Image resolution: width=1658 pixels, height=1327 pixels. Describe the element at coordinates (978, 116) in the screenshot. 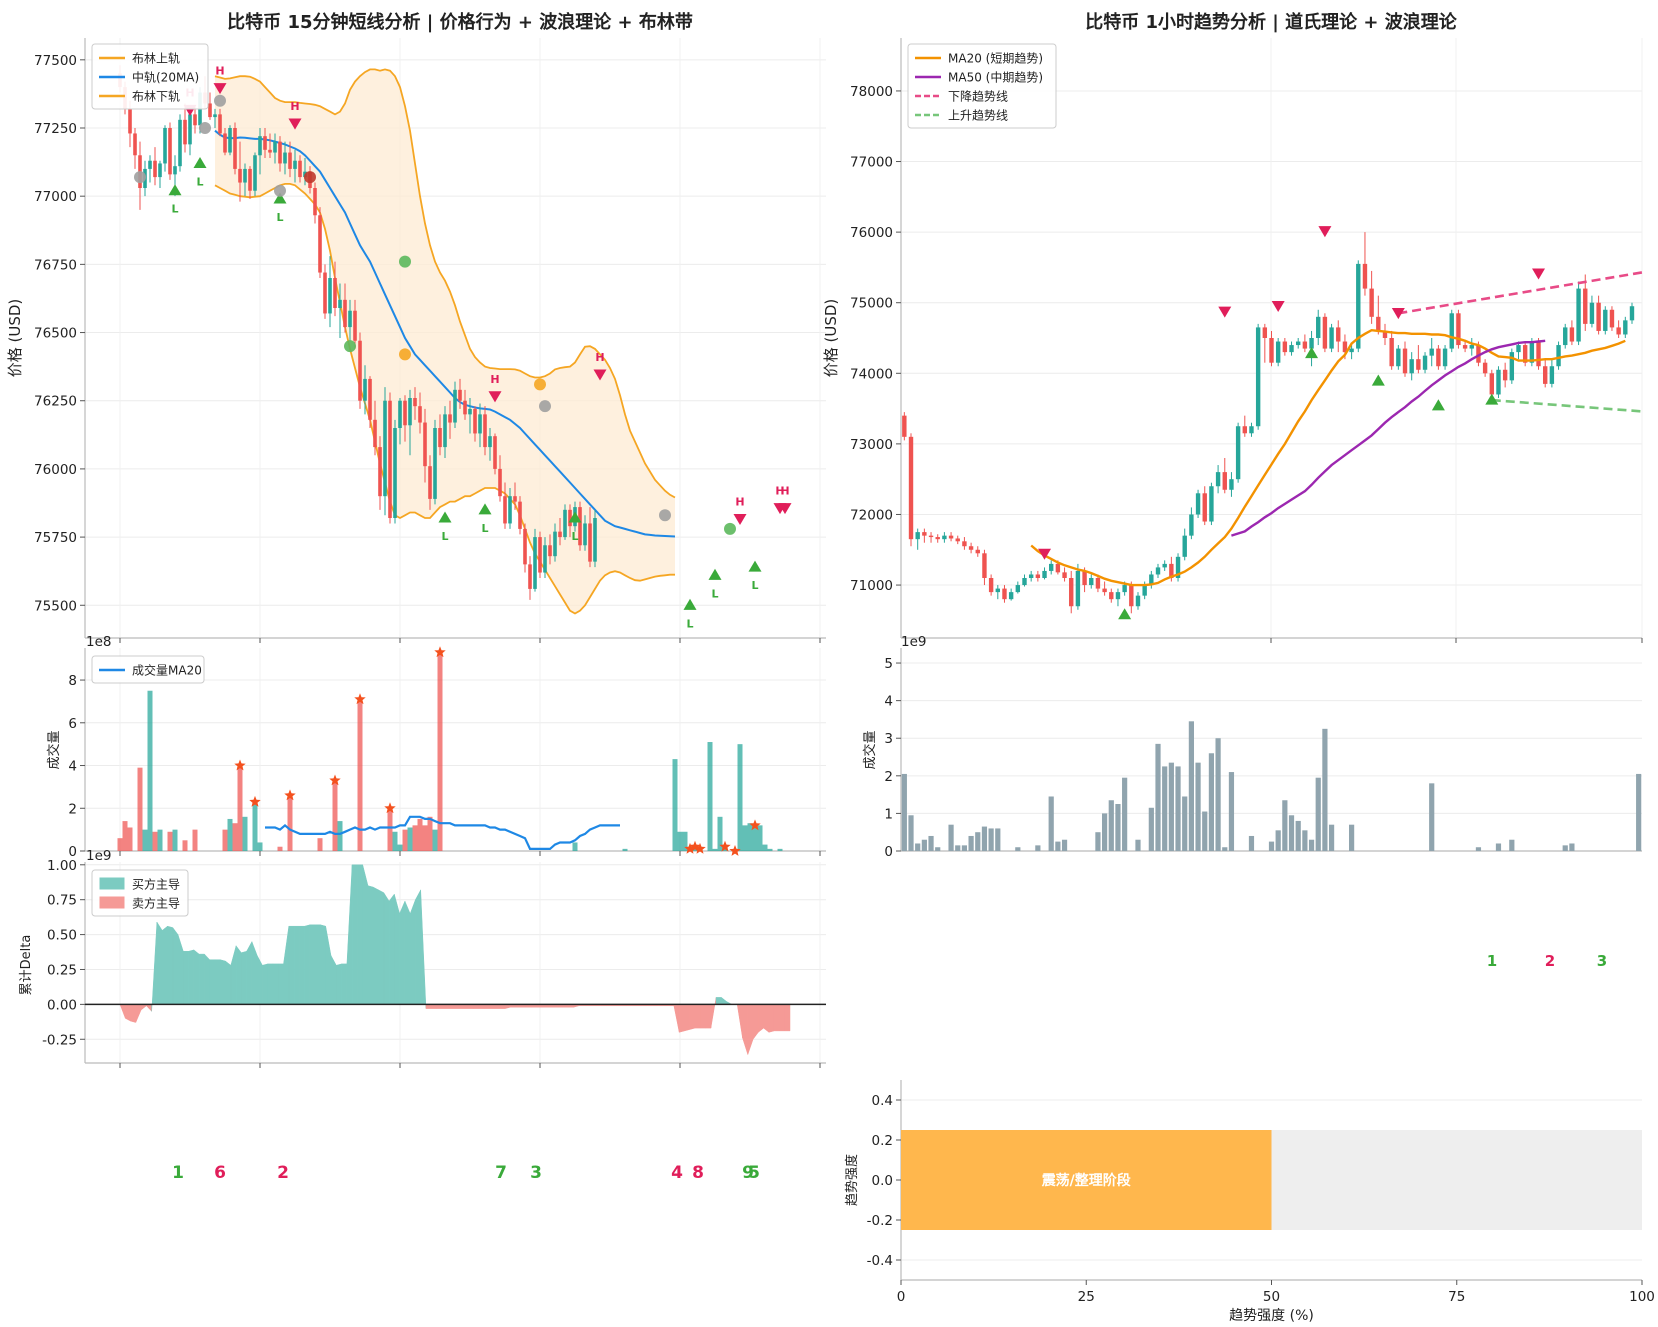

I see `right-price-legend-entry: 上升趋势线` at that location.